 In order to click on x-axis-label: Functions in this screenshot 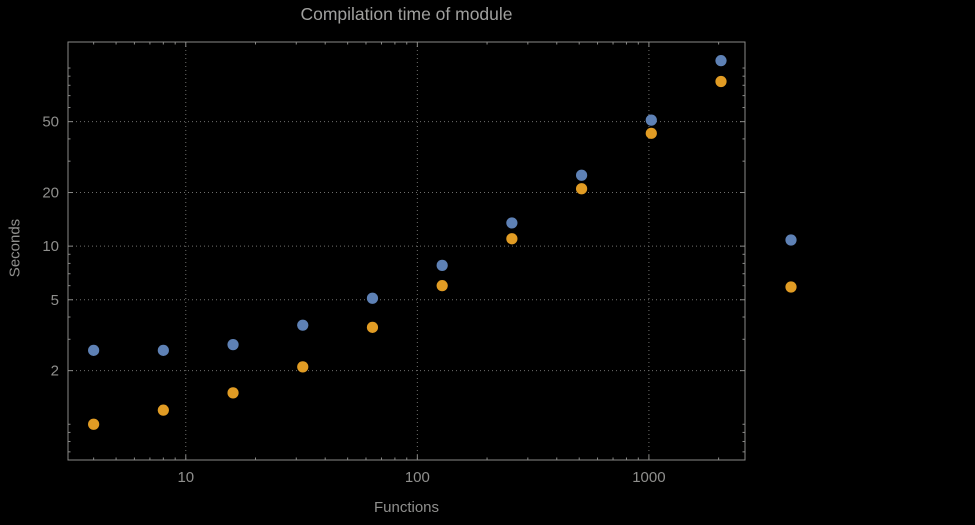, I will do `click(406, 507)`.